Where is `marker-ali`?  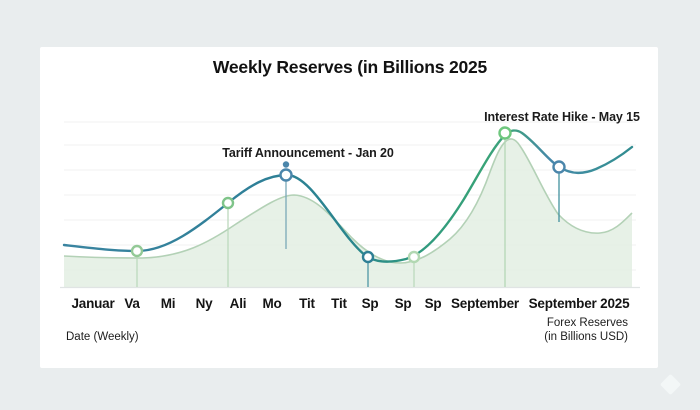 marker-ali is located at coordinates (228, 203).